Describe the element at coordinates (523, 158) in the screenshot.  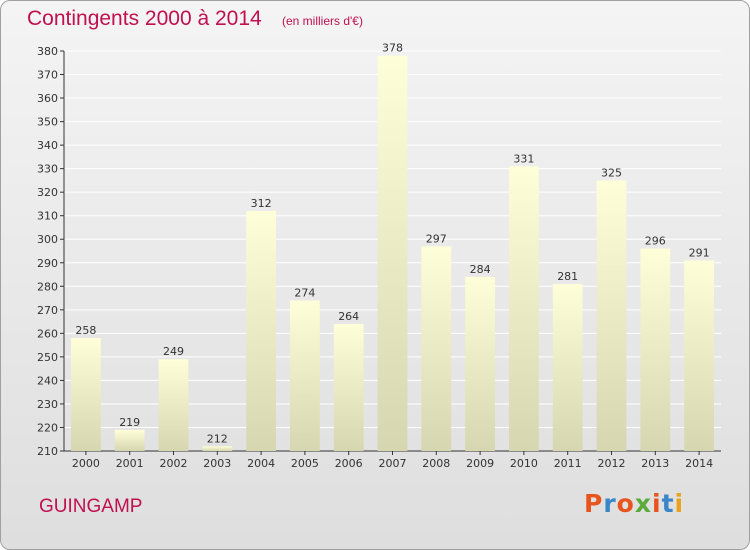
I see `bar-value-label: 331` at that location.